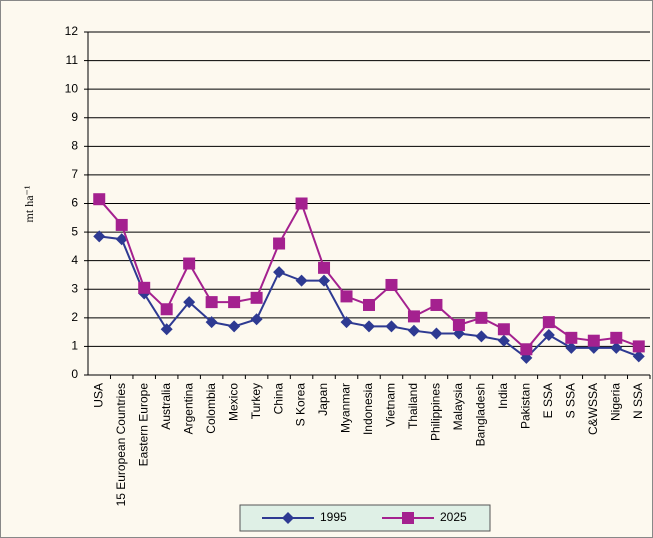 This screenshot has width=653, height=538. Describe the element at coordinates (436, 412) in the screenshot. I see `x-tick-label: Philippines` at that location.